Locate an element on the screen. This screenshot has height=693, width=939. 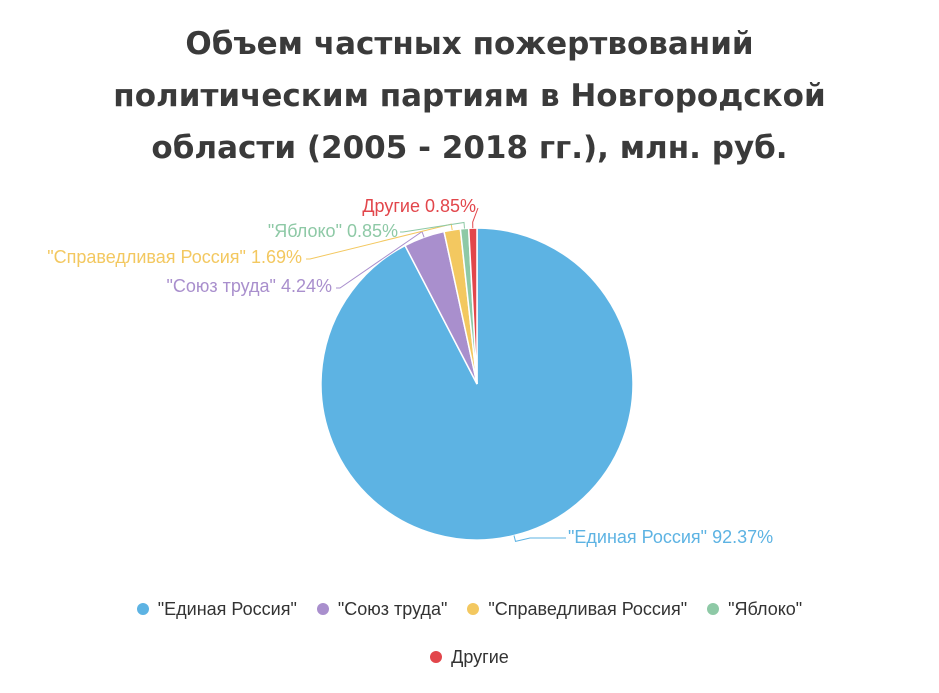
legend-item-spravedlivaya-rossiya: "Справедливая Россия" is located at coordinates (577, 609).